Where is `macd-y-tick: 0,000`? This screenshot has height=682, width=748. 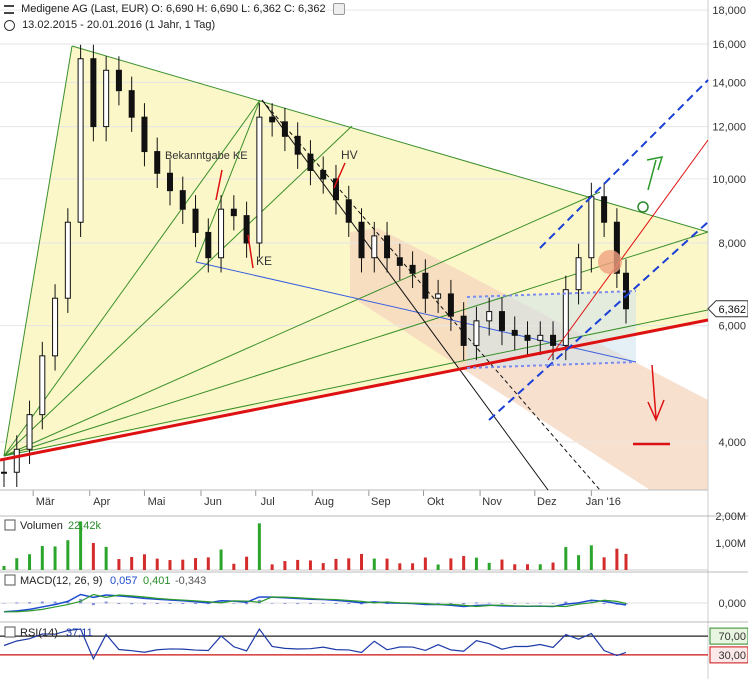
macd-y-tick: 0,000 is located at coordinates (732, 604).